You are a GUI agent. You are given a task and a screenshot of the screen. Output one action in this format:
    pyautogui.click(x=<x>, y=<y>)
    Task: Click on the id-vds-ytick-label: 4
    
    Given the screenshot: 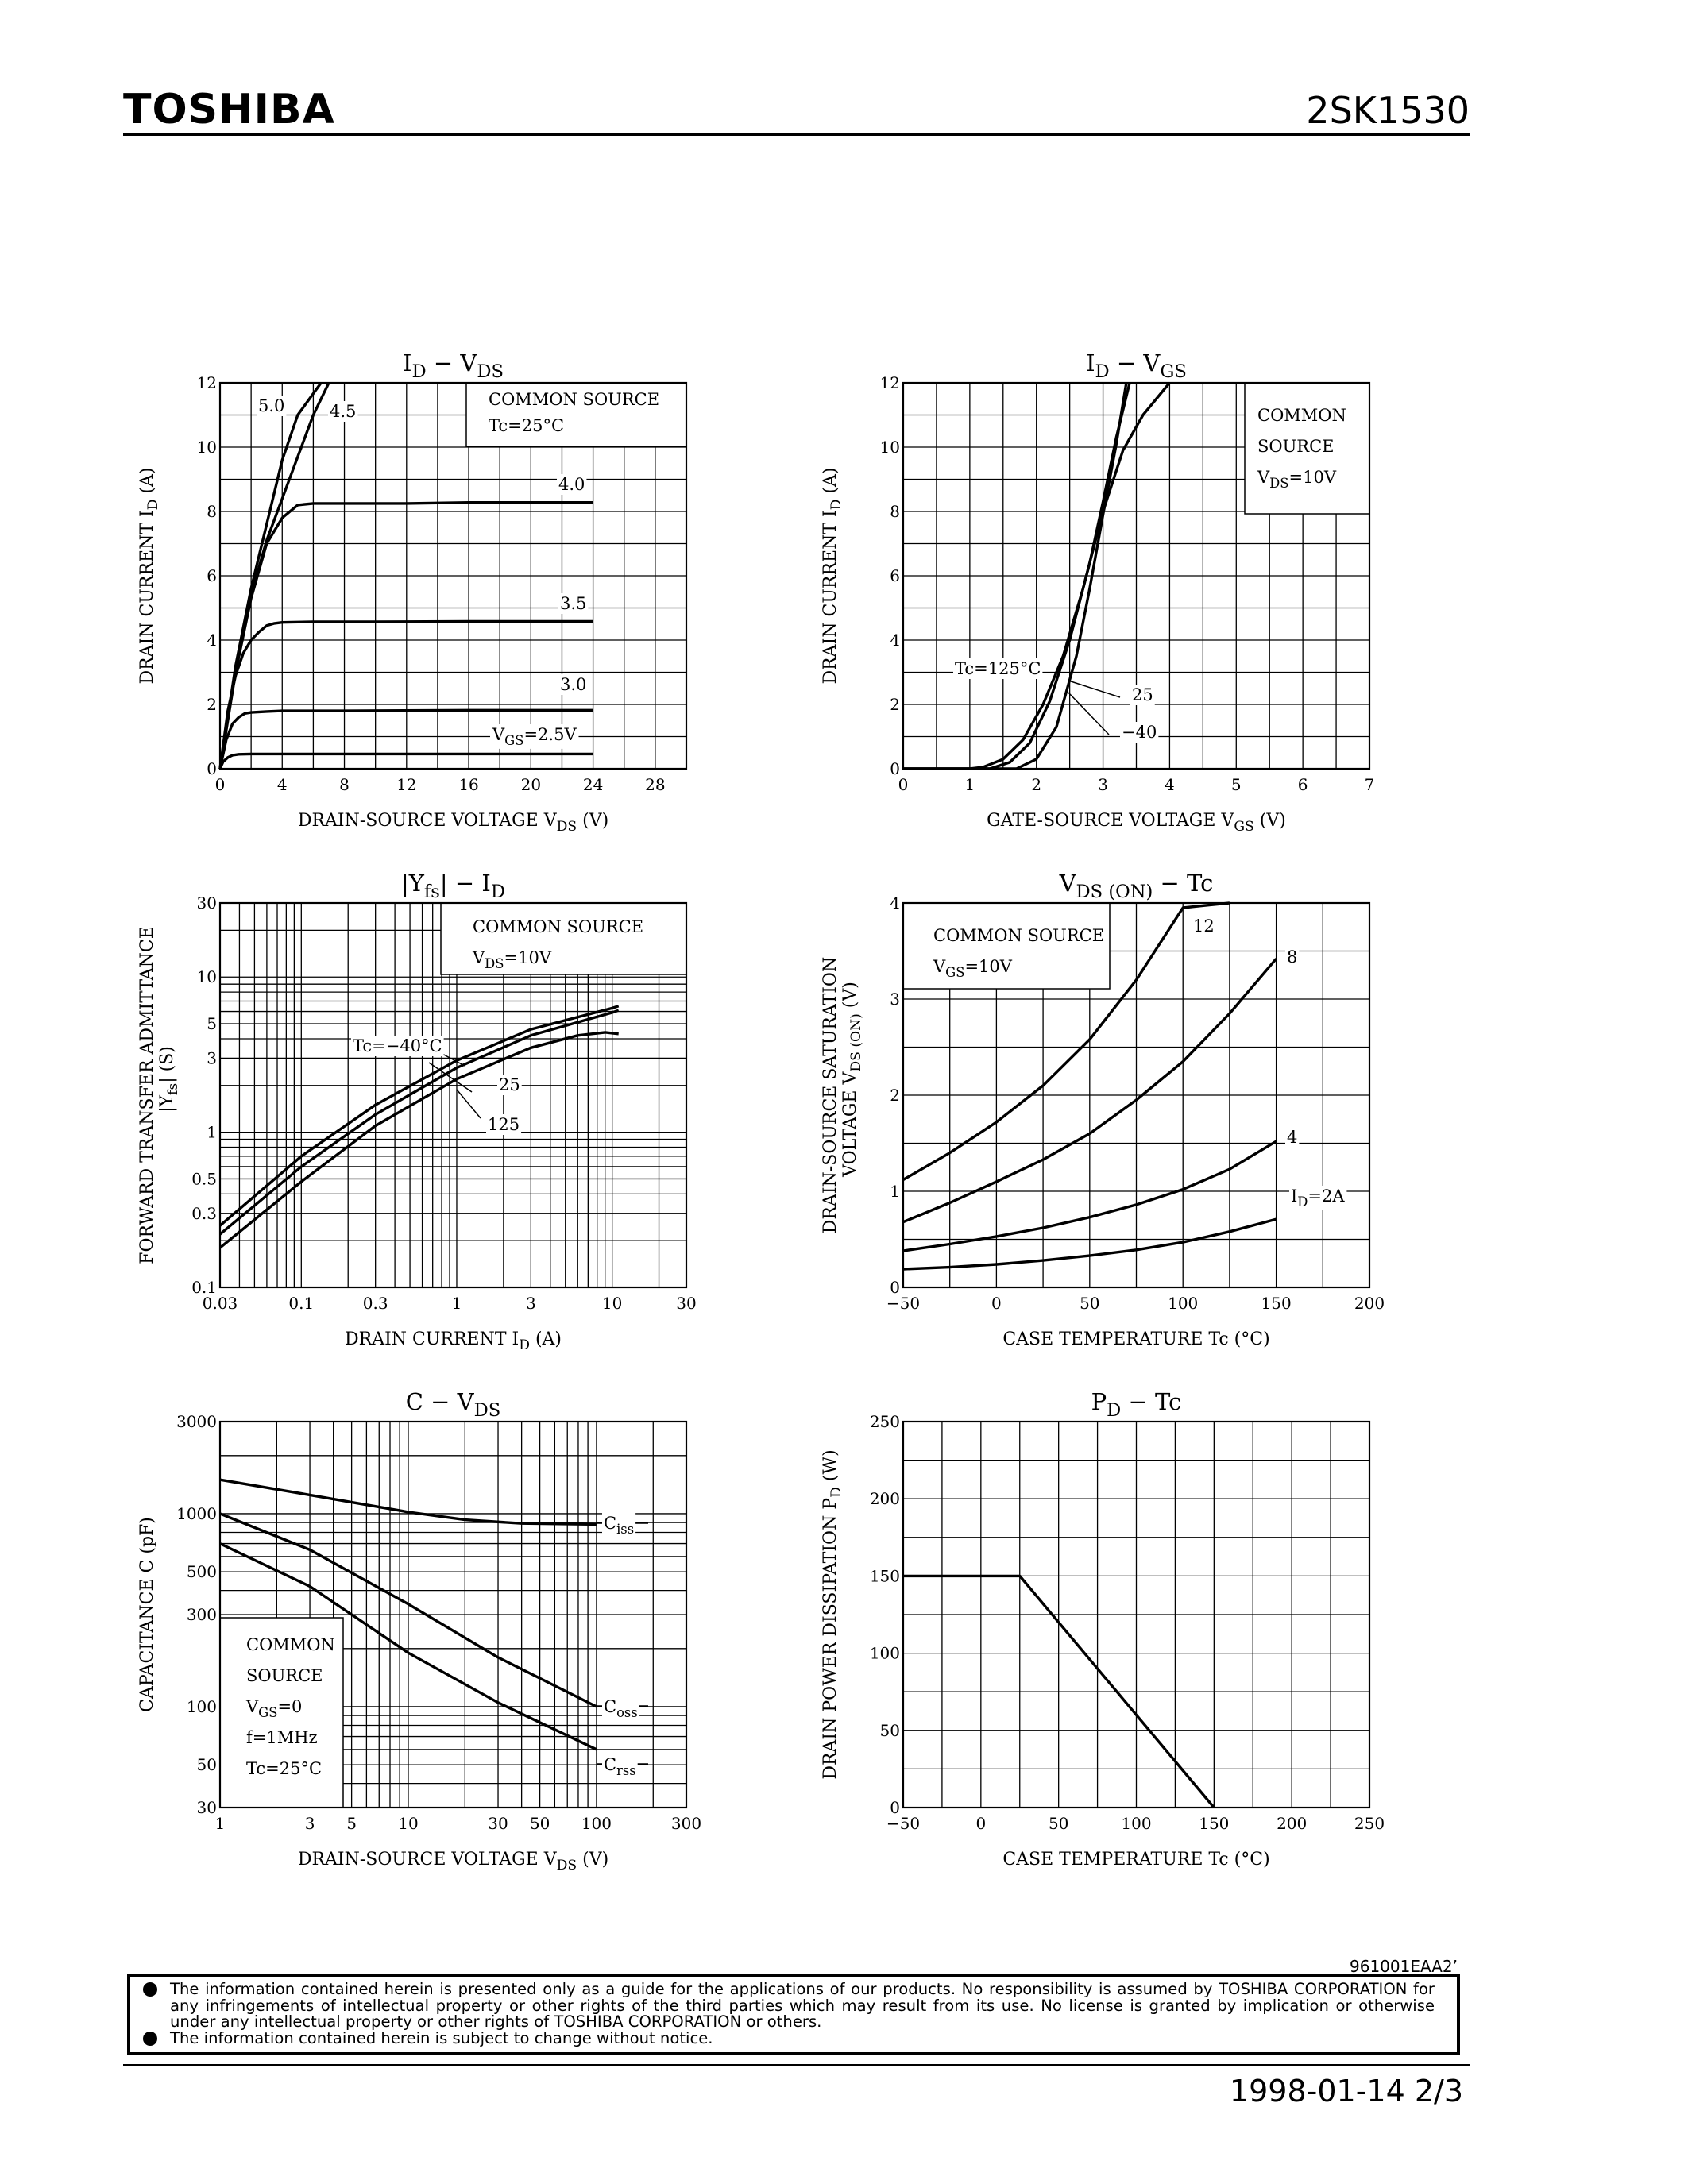 What is the action you would take?
    pyautogui.click(x=212, y=640)
    